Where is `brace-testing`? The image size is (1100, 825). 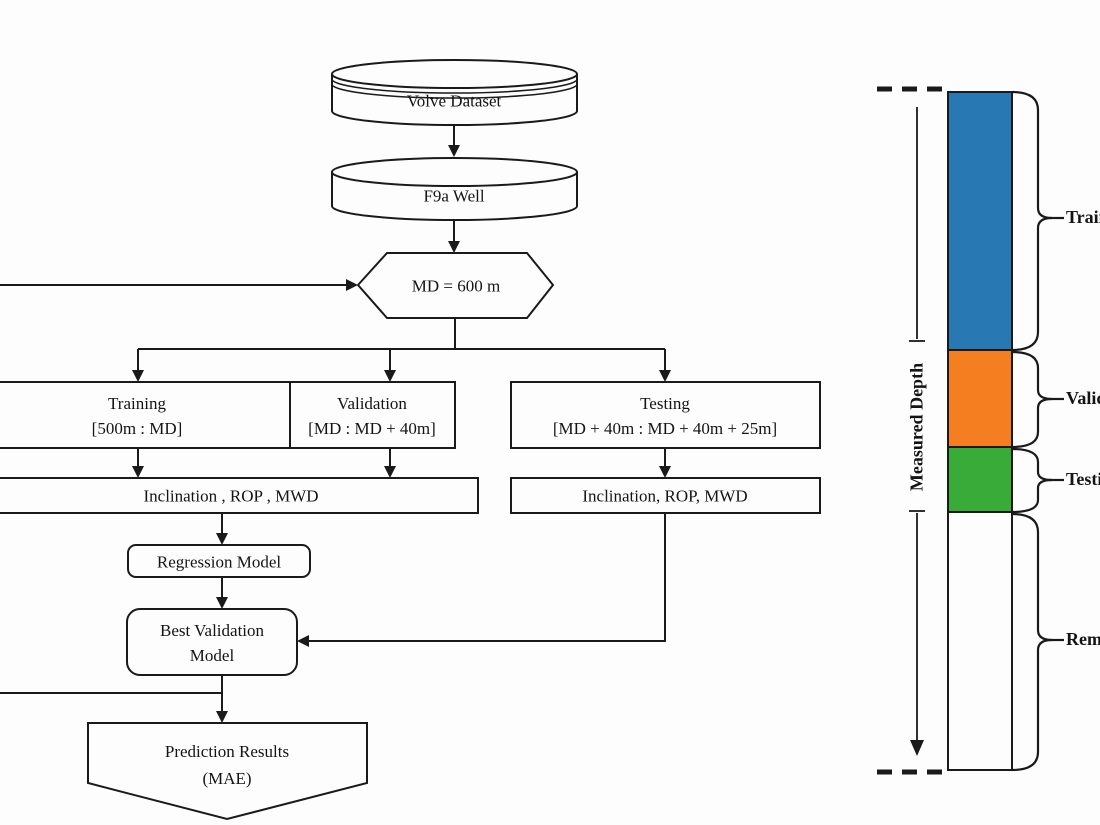 brace-testing is located at coordinates (1032, 480).